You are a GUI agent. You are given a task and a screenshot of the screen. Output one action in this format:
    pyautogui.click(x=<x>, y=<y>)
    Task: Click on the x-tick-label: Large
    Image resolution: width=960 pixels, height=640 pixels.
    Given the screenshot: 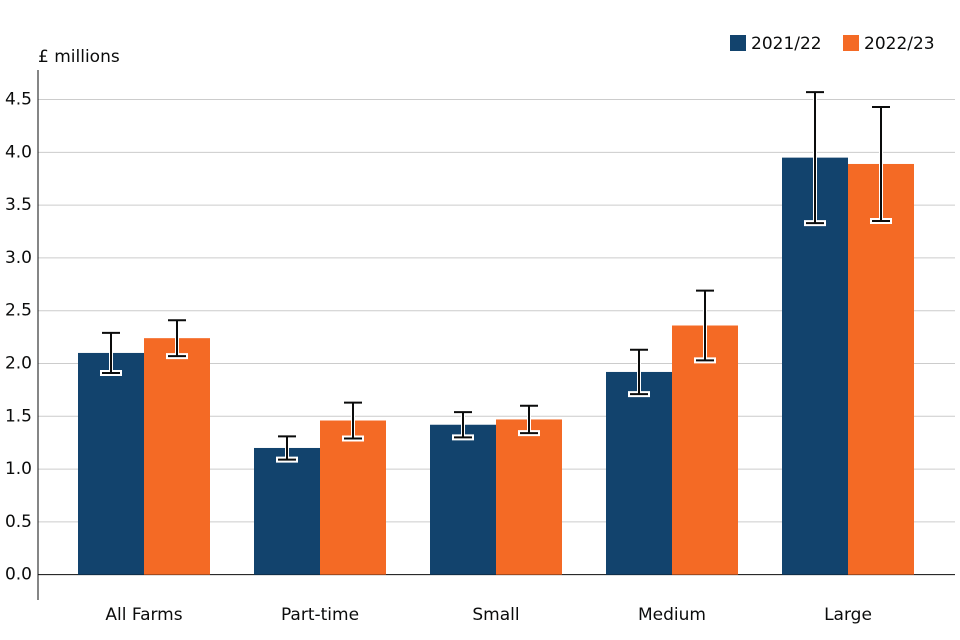 What is the action you would take?
    pyautogui.click(x=848, y=615)
    